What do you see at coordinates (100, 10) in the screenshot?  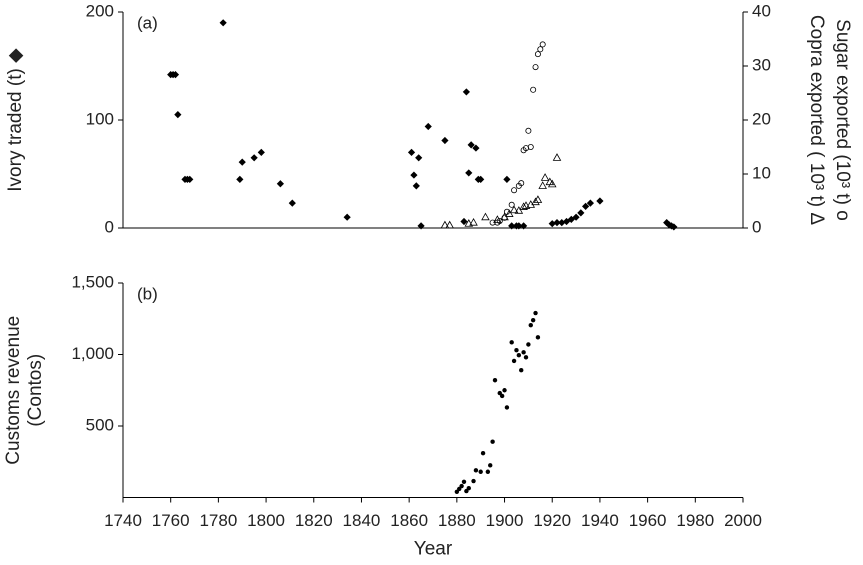 I see `y-tick-label: 200` at bounding box center [100, 10].